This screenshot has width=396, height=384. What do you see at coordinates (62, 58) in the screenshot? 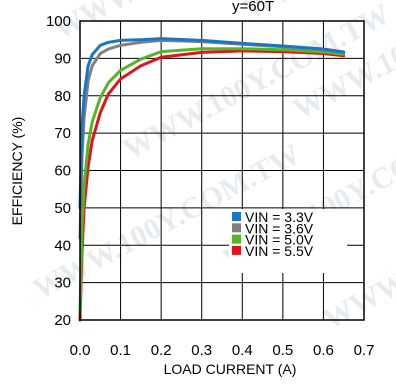
I see `y-tick-label: 90` at bounding box center [62, 58].